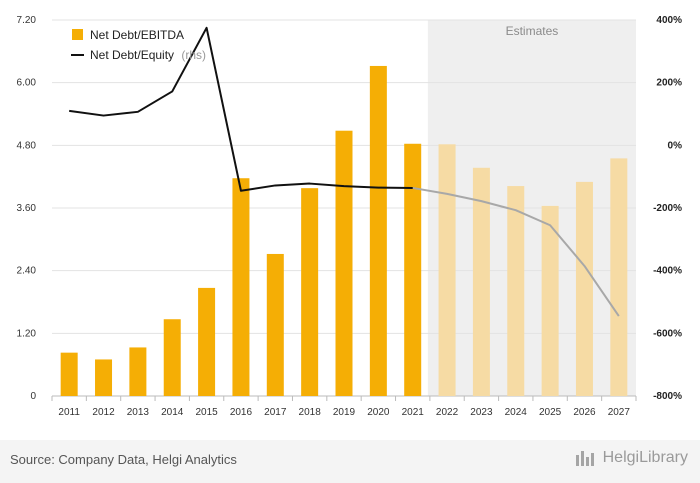  I want to click on helgi-library-logo: HelgiLibrary, so click(631, 458).